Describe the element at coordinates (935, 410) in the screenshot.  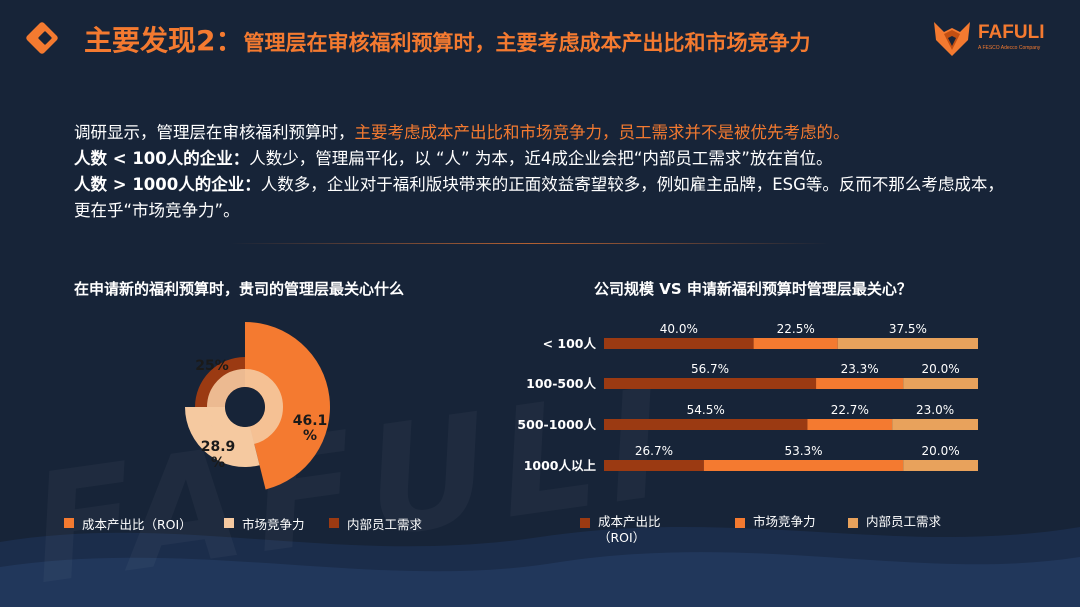
I see `bar-data-label: 23.0%` at that location.